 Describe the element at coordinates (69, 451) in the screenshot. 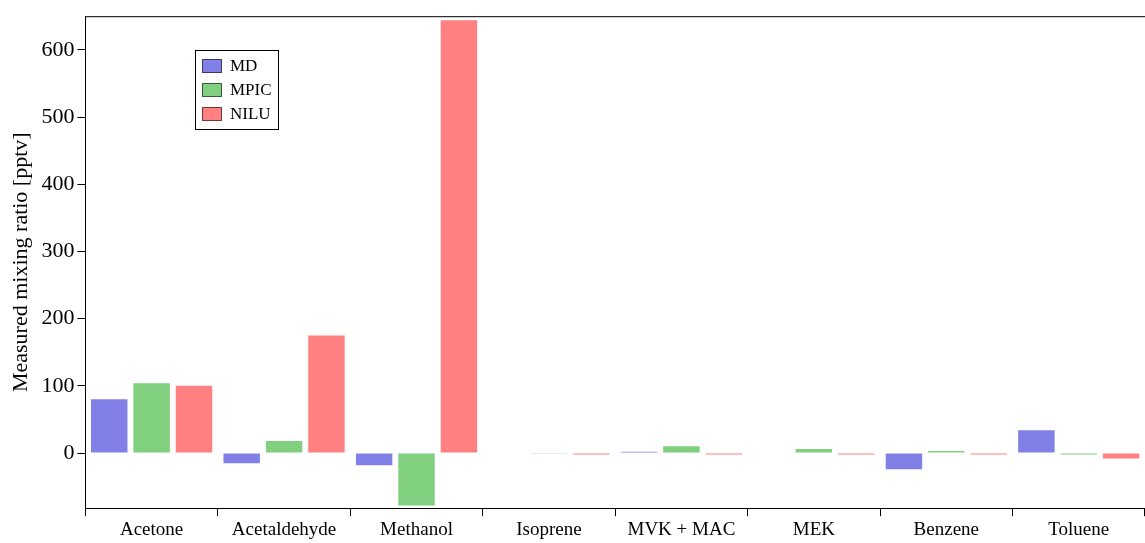

I see `y-tick-label: 0` at that location.